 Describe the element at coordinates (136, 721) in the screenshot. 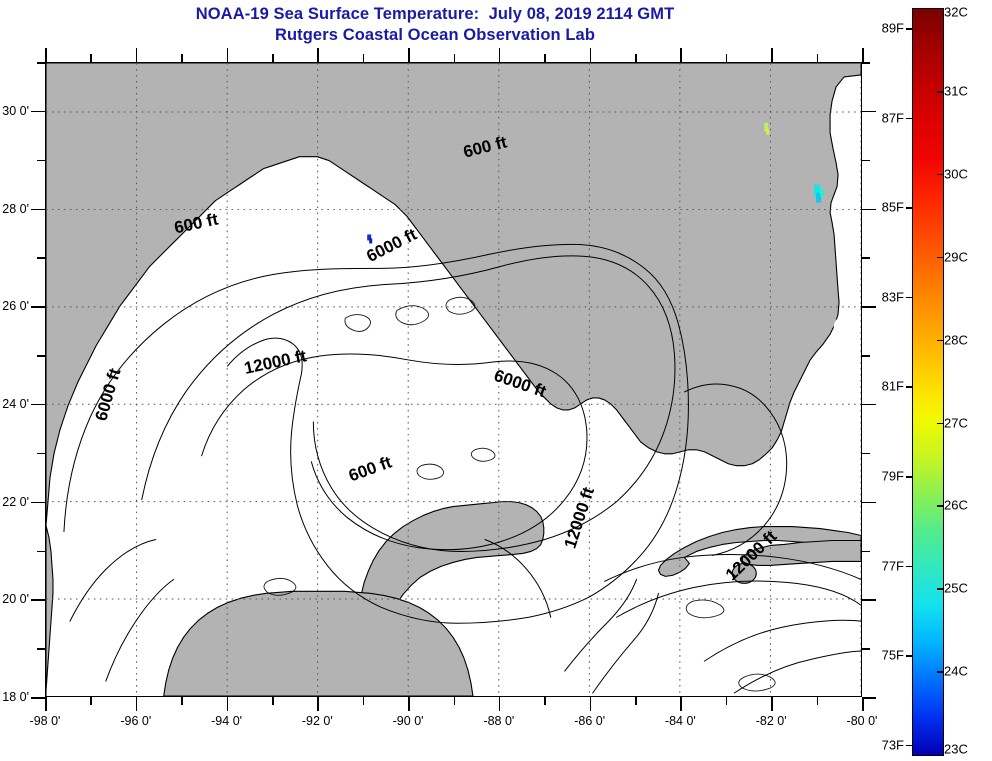

I see `x-tick-label: -96 0'` at that location.